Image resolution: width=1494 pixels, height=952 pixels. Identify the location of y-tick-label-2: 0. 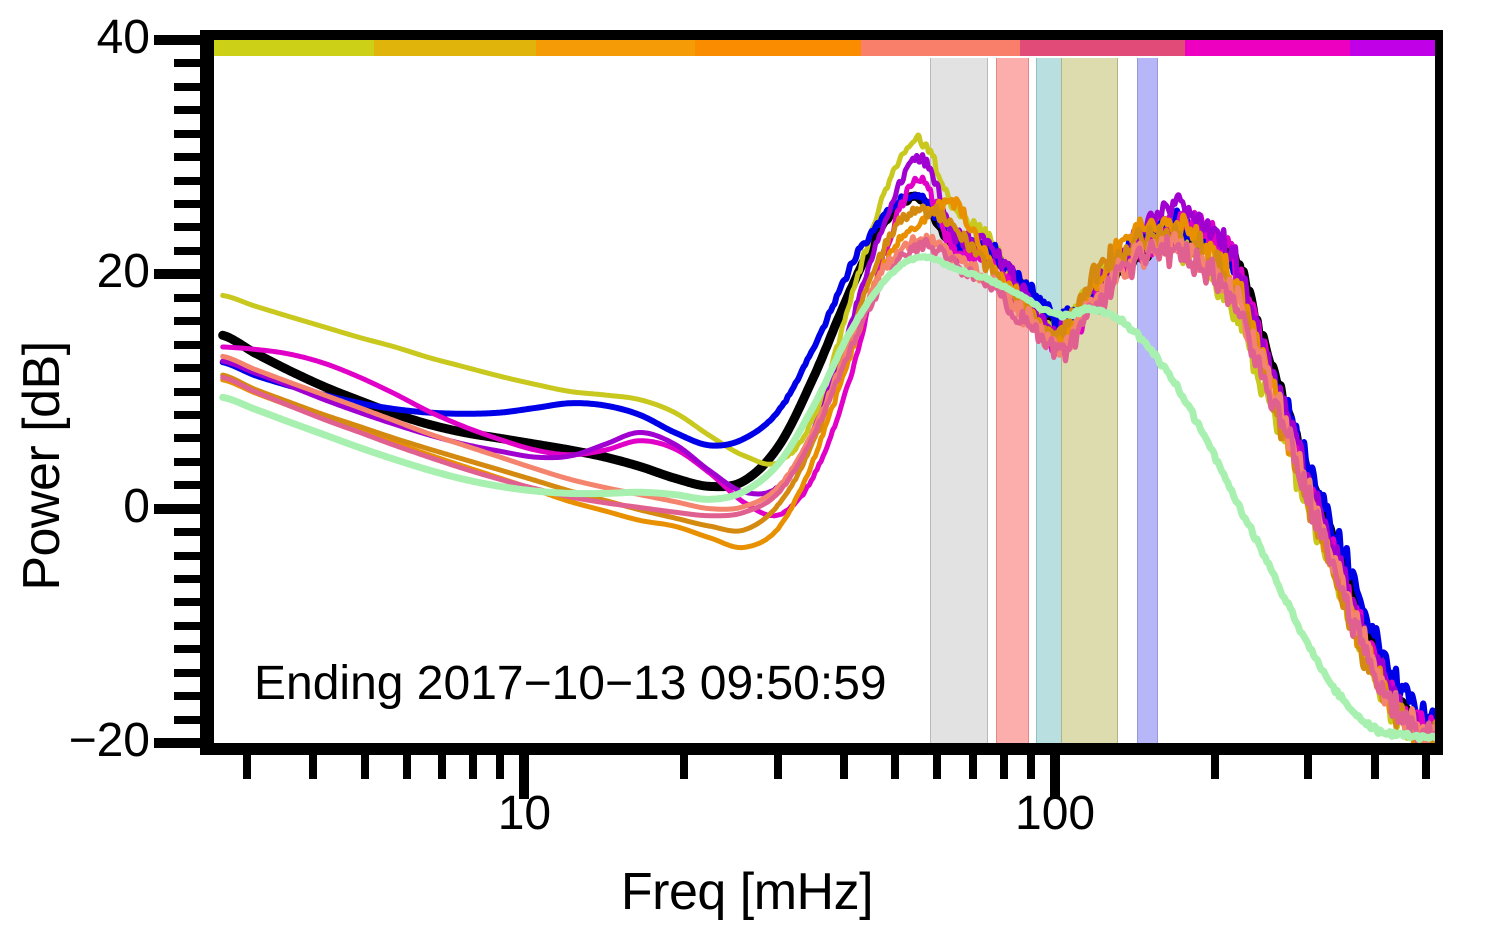
(136, 506).